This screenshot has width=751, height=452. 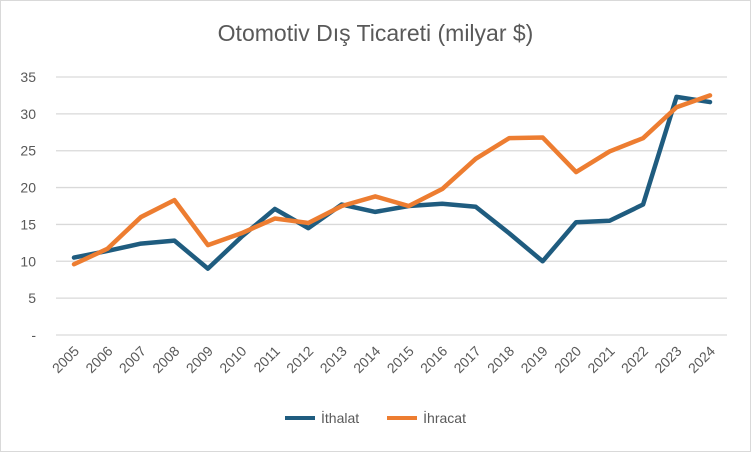 What do you see at coordinates (366, 359) in the screenshot?
I see `x-tick-label: 2014` at bounding box center [366, 359].